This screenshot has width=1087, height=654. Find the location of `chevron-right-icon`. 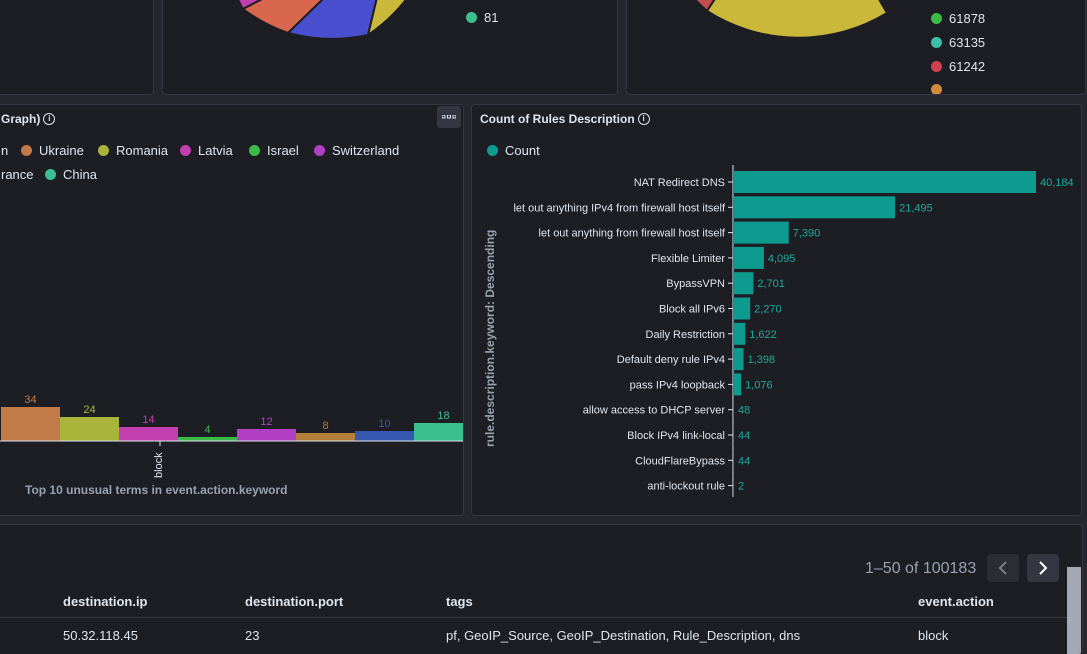

chevron-right-icon is located at coordinates (1043, 568).